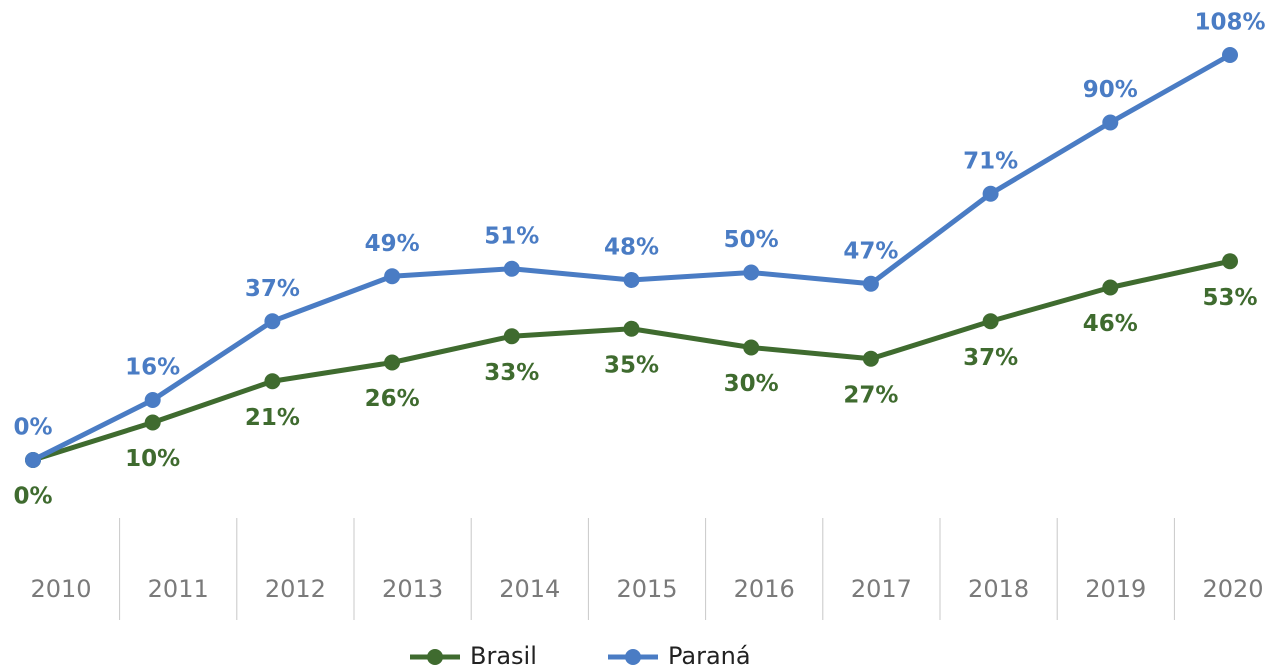 Image resolution: width=1279 pixels, height=670 pixels. What do you see at coordinates (272, 418) in the screenshot?
I see `value-label: 21%` at bounding box center [272, 418].